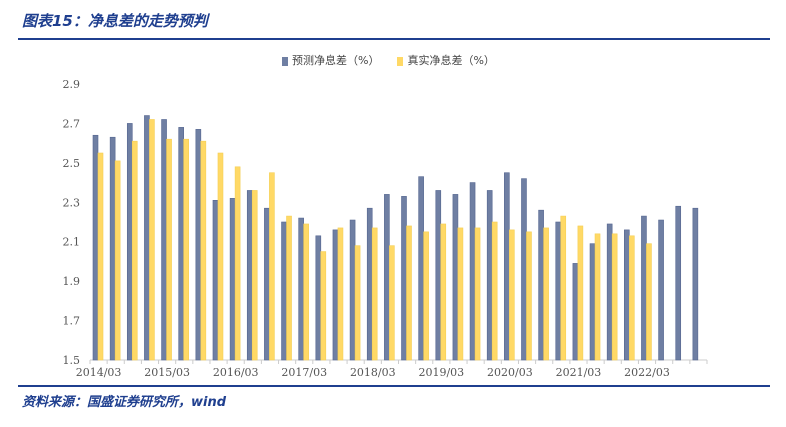 Image resolution: width=786 pixels, height=427 pixels. Describe the element at coordinates (99, 372) in the screenshot. I see `x-tick-label: 2014/03` at that location.